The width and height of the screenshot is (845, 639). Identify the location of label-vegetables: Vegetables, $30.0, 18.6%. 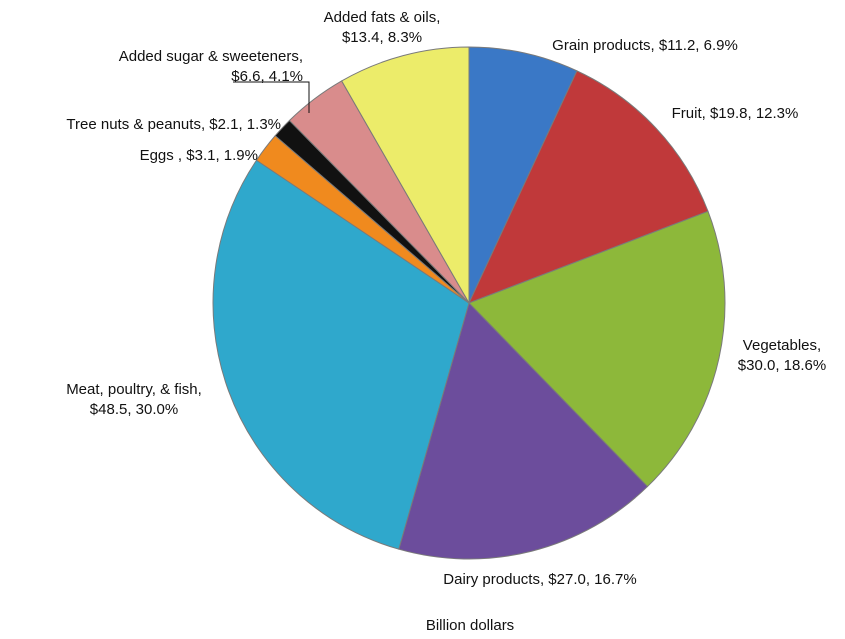
(782, 355).